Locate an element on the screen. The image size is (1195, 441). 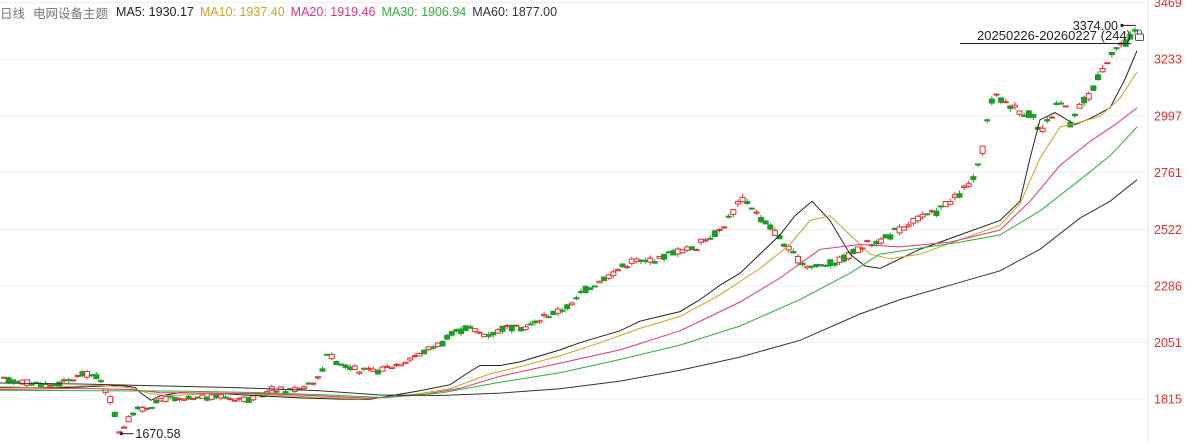
y-tick-label: 2286 is located at coordinates (1168, 287).